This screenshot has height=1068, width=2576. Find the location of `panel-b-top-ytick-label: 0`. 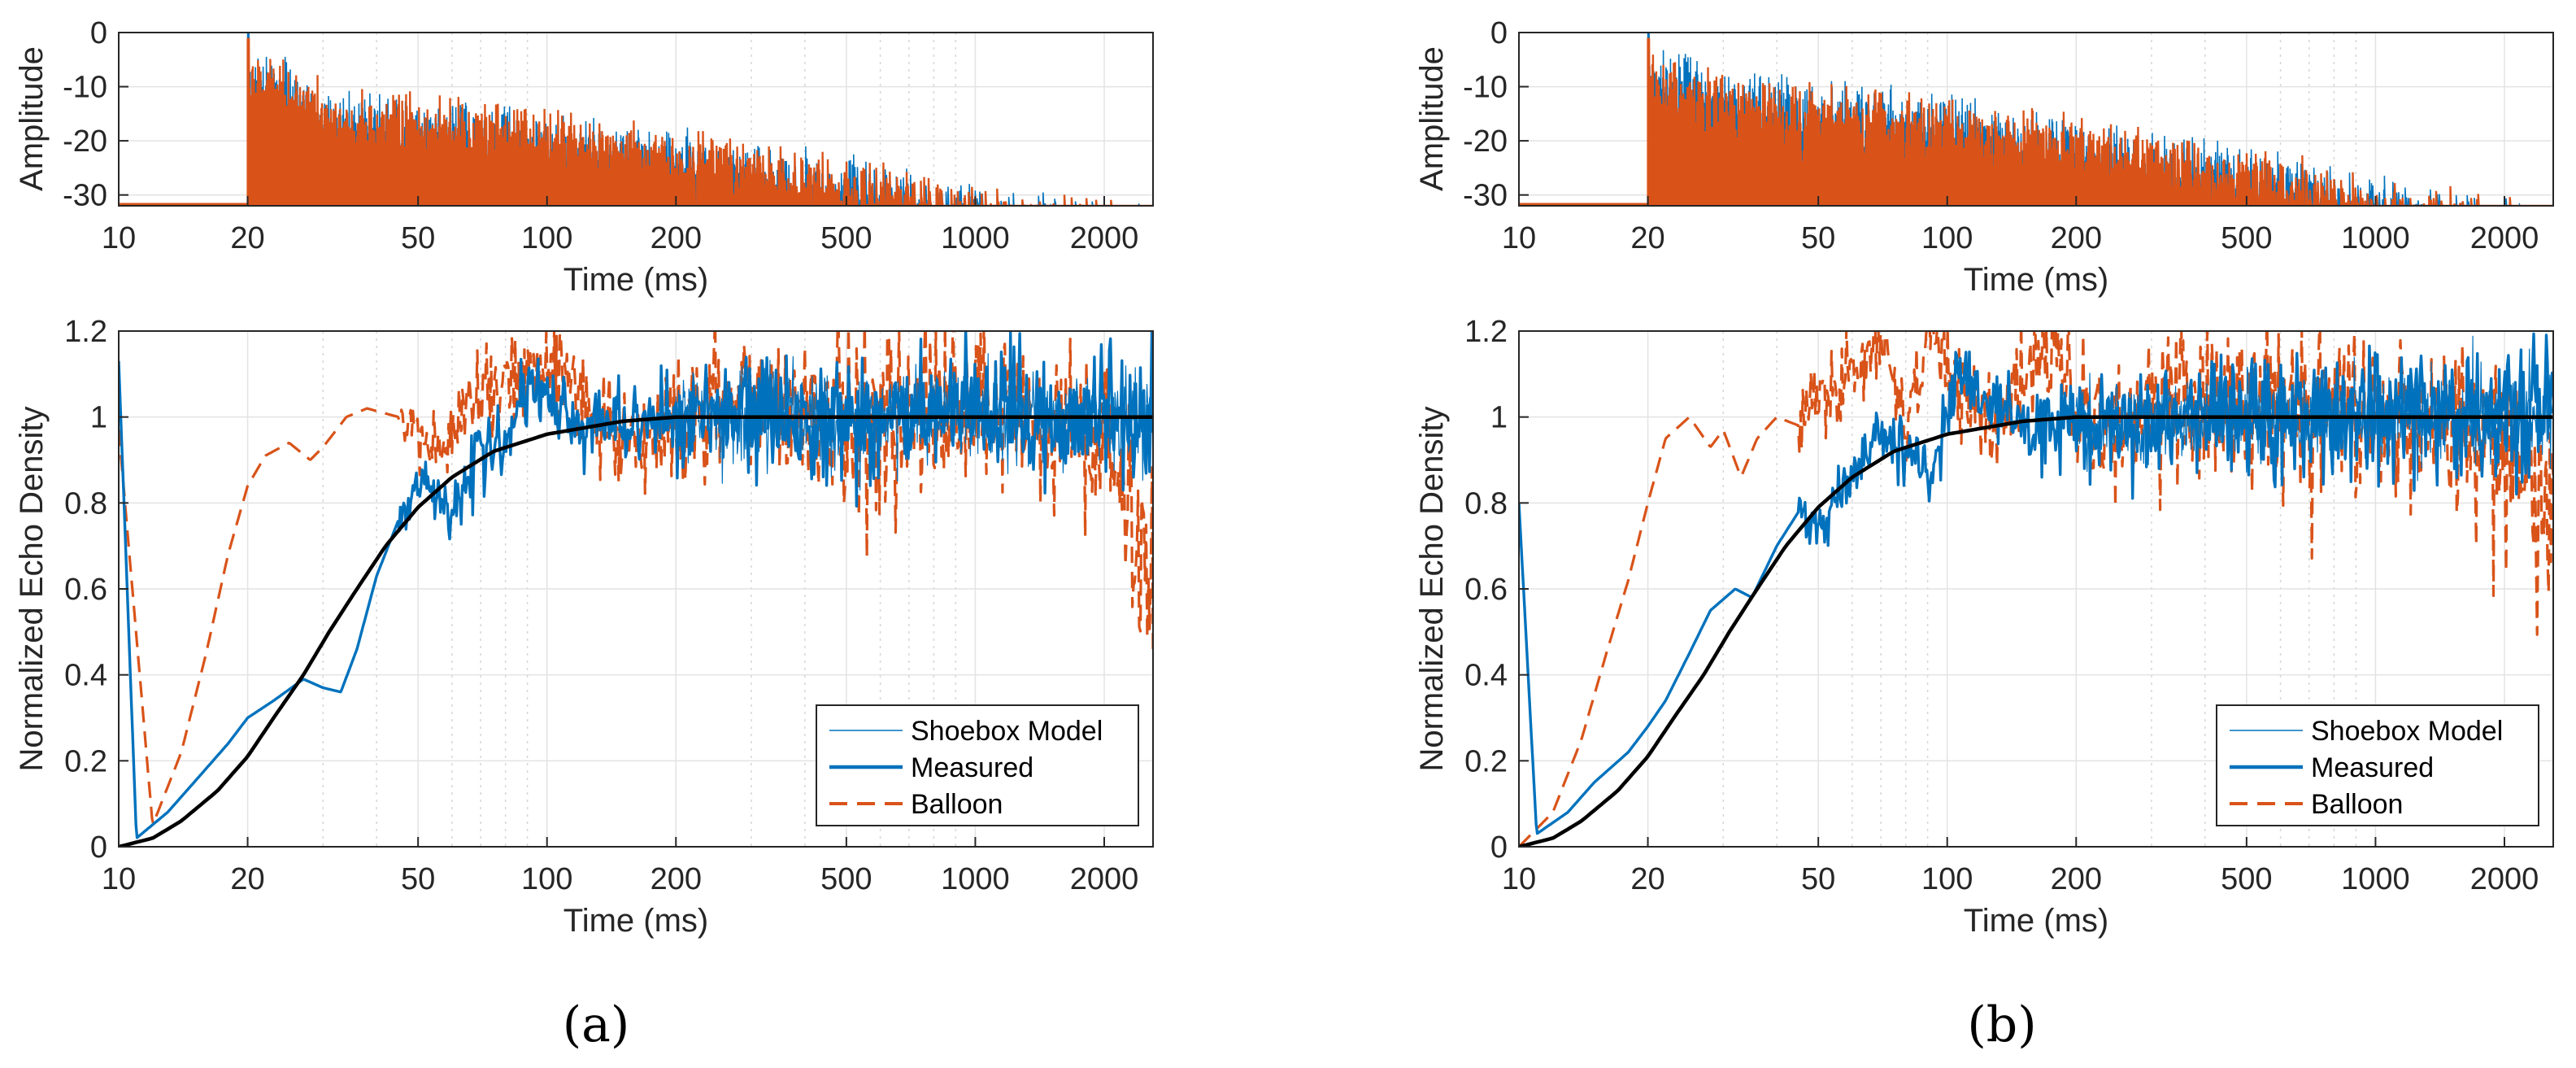

panel-b-top-ytick-label: 0 is located at coordinates (1499, 33).